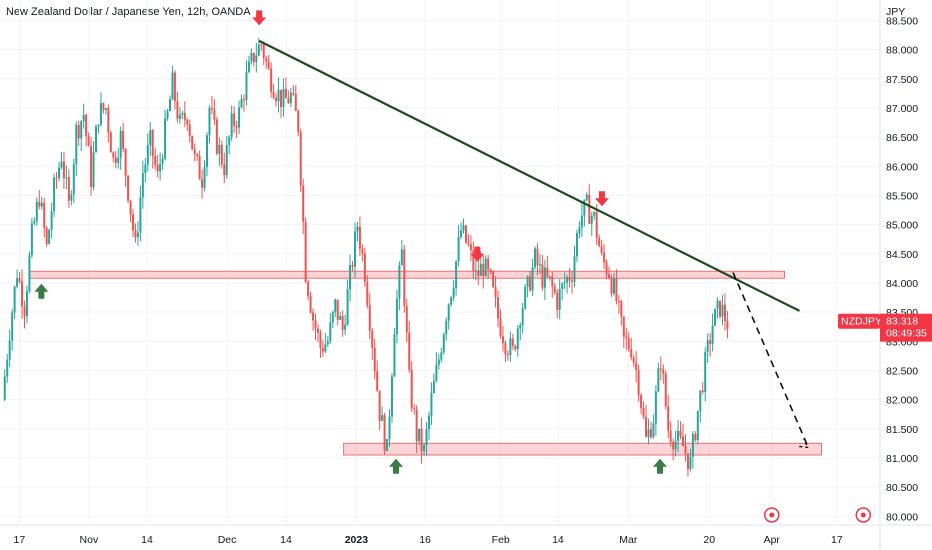 Image resolution: width=932 pixels, height=550 pixels. What do you see at coordinates (41, 291) in the screenshot?
I see `up-arrow-icon` at bounding box center [41, 291].